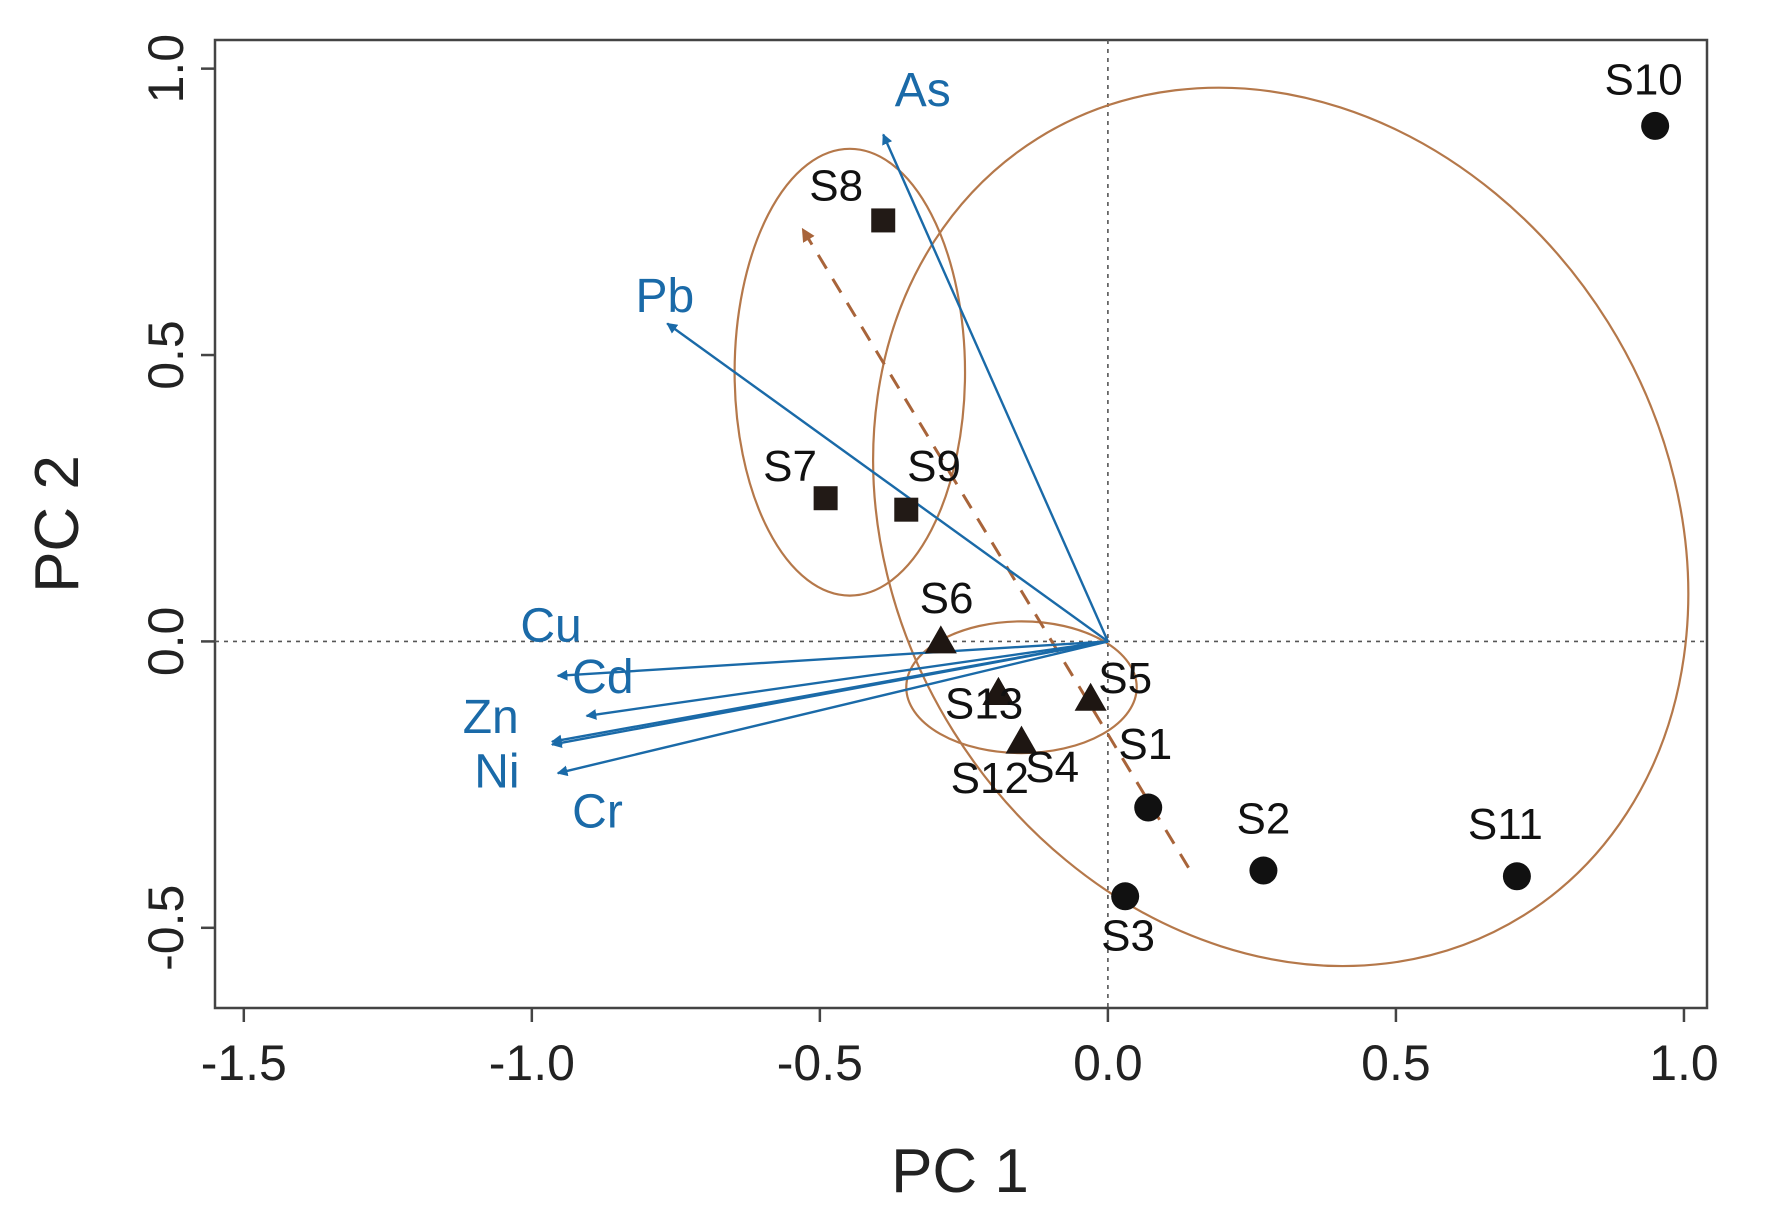  I want to click on sample-label-s13: S13, so click(984, 704).